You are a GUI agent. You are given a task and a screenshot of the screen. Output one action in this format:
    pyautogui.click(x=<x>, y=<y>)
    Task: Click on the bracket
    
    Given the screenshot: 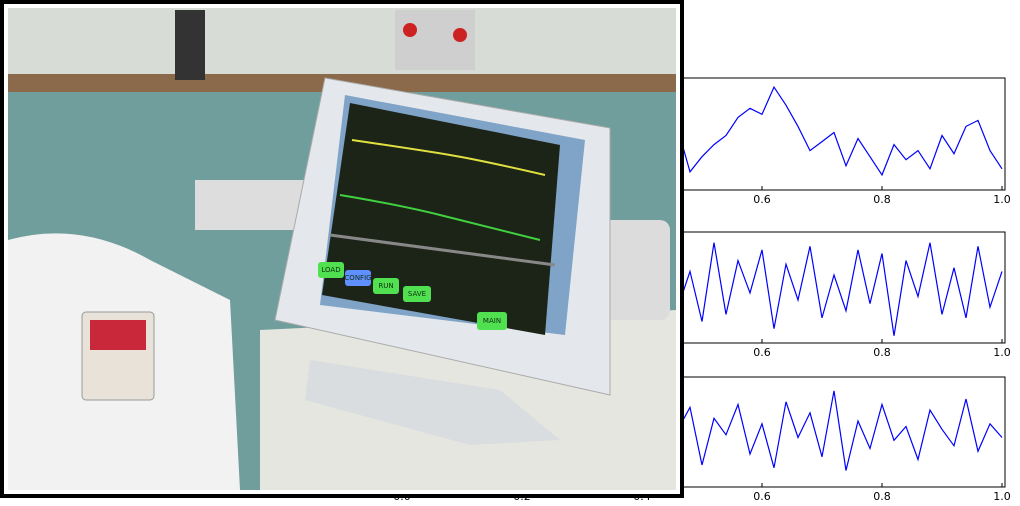 What is the action you would take?
    pyautogui.click(x=190, y=45)
    